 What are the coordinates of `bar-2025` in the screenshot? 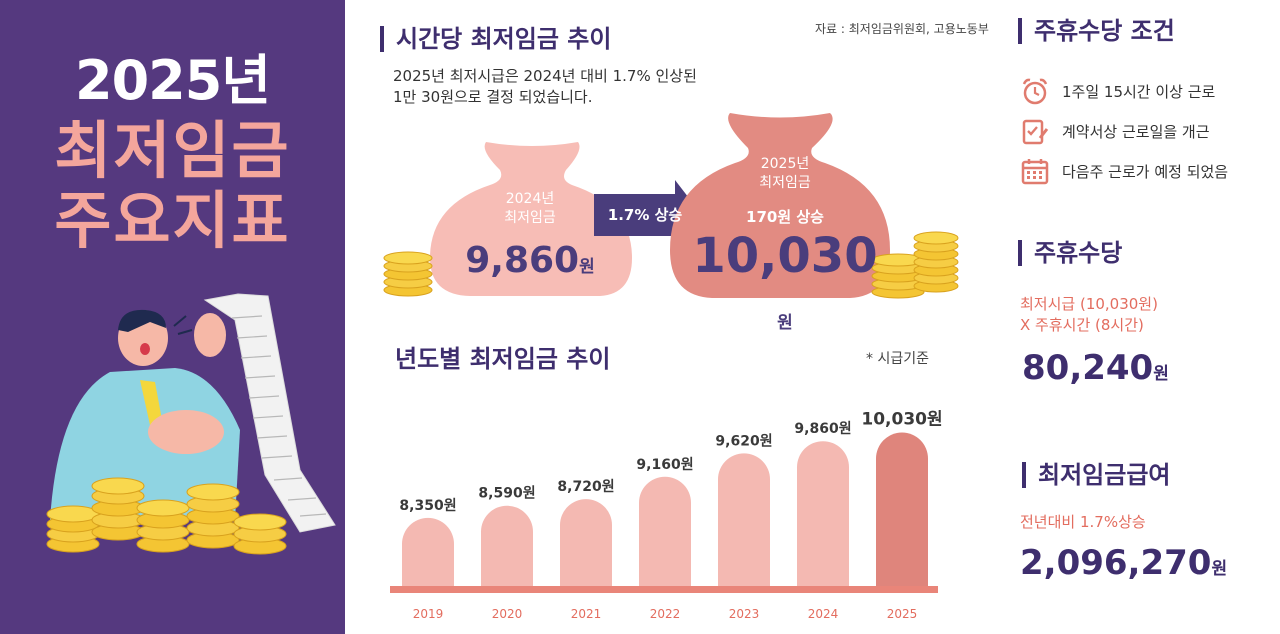 It's located at (902, 509).